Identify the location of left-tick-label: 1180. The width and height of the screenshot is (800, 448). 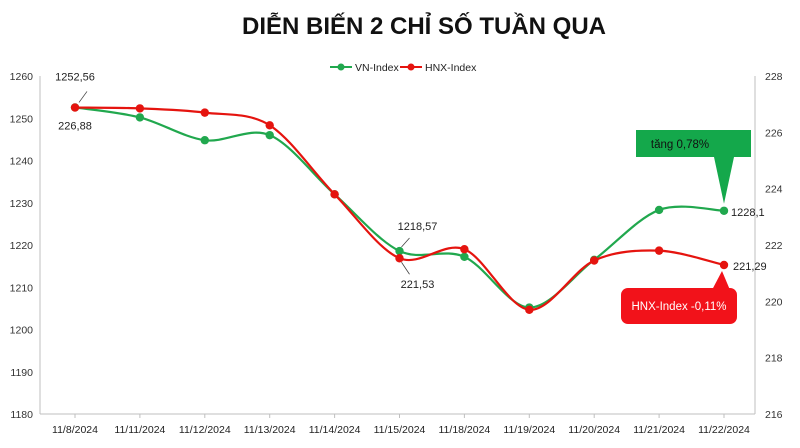
(21, 415).